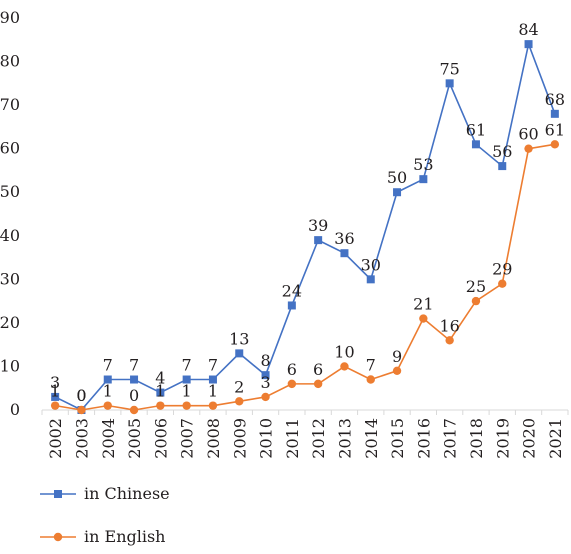  What do you see at coordinates (318, 225) in the screenshot?
I see `data-label-chinese: 39` at bounding box center [318, 225].